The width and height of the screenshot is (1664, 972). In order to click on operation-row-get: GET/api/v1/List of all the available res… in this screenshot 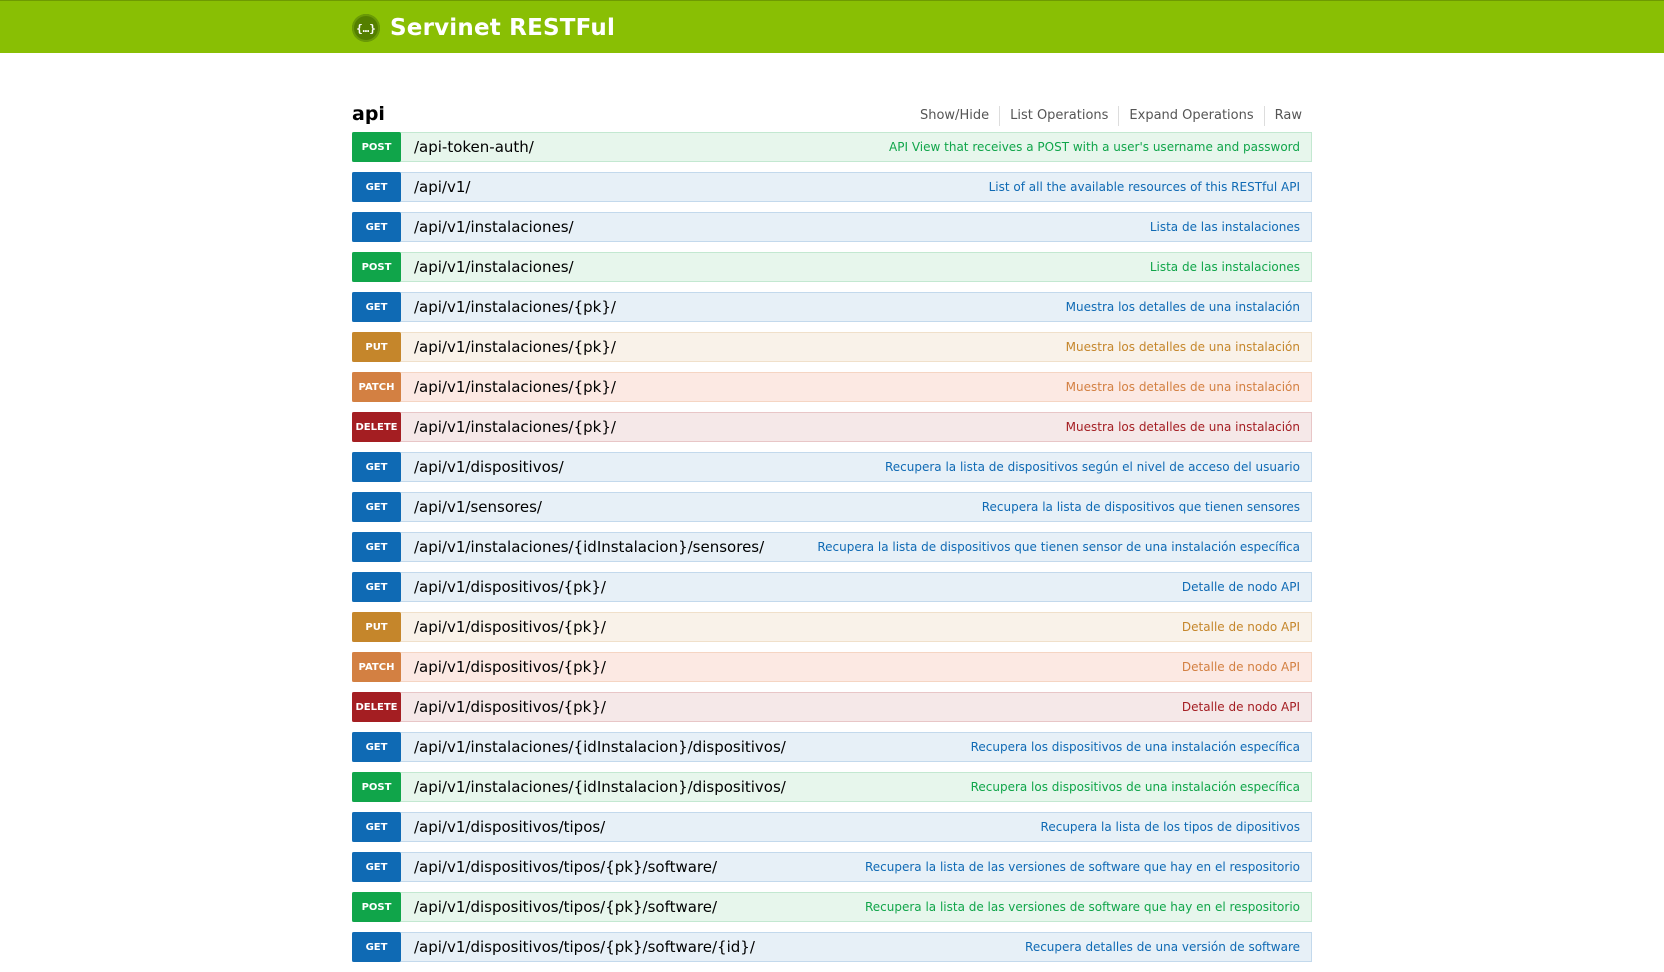, I will do `click(832, 187)`.